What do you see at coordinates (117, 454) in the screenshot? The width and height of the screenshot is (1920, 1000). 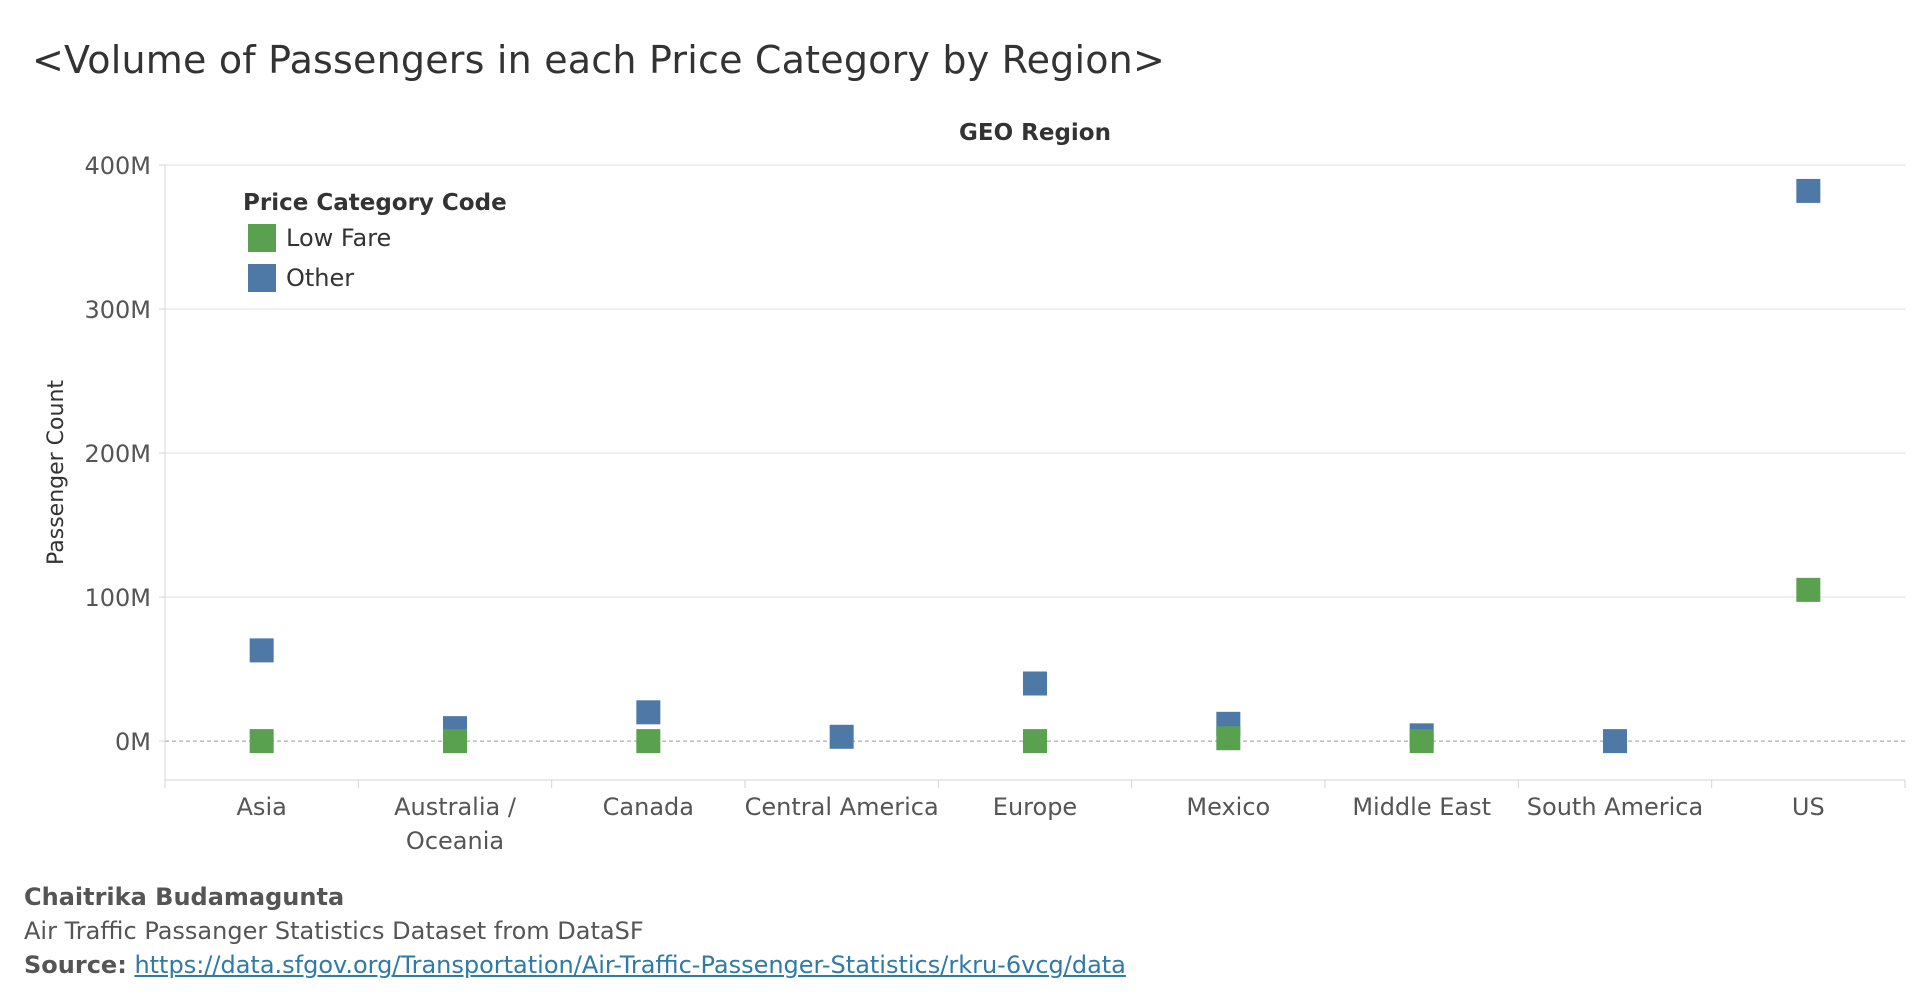 I see `y-tick-label: 200M` at bounding box center [117, 454].